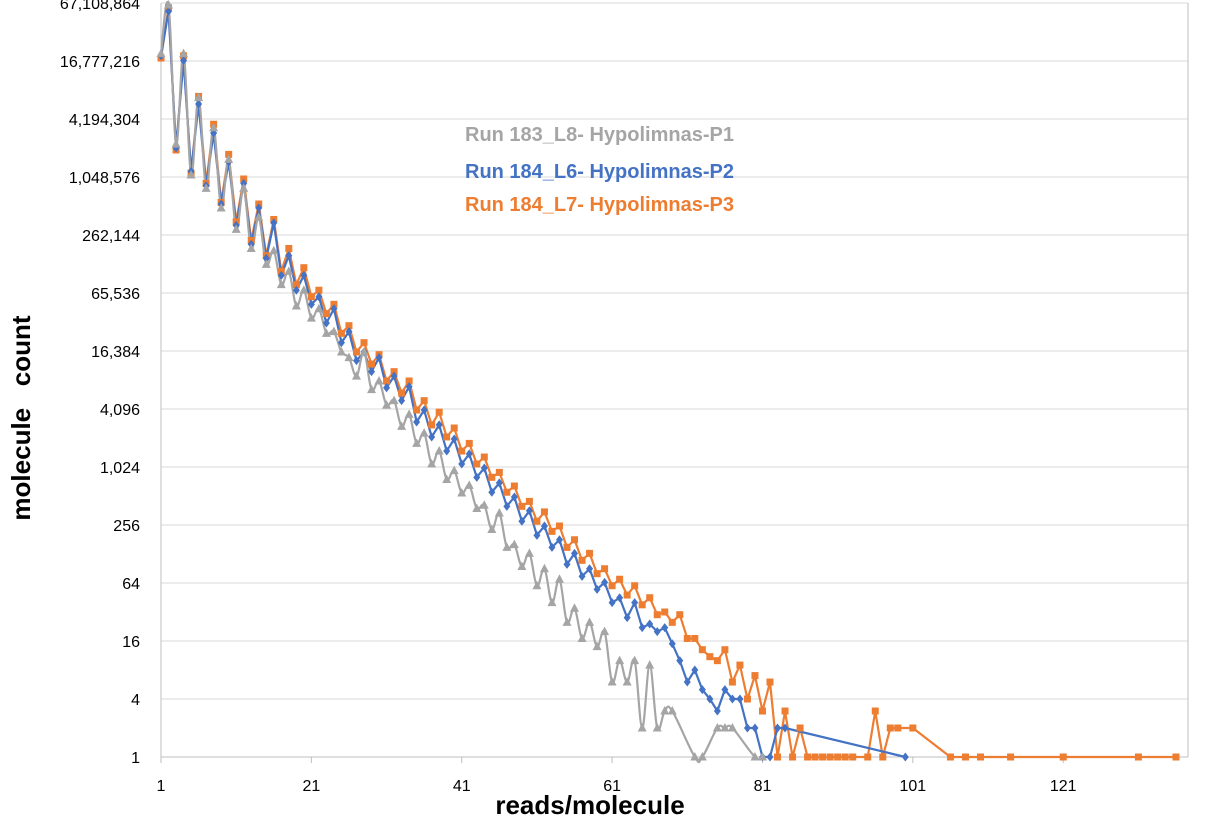  I want to click on y-tick-label: 1, so click(135, 758).